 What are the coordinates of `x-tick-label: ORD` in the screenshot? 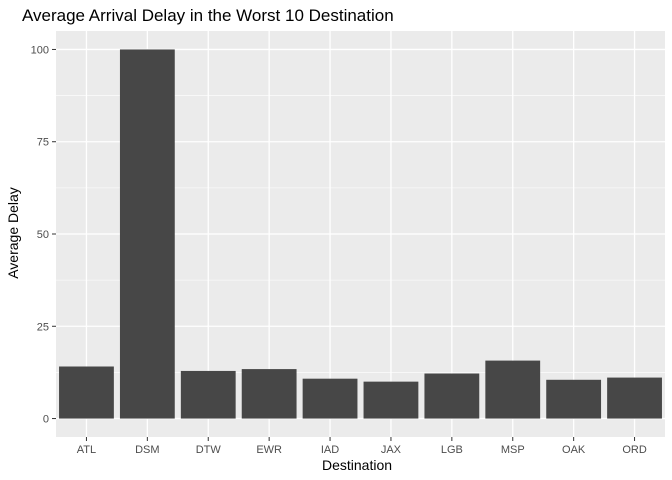 It's located at (634, 450).